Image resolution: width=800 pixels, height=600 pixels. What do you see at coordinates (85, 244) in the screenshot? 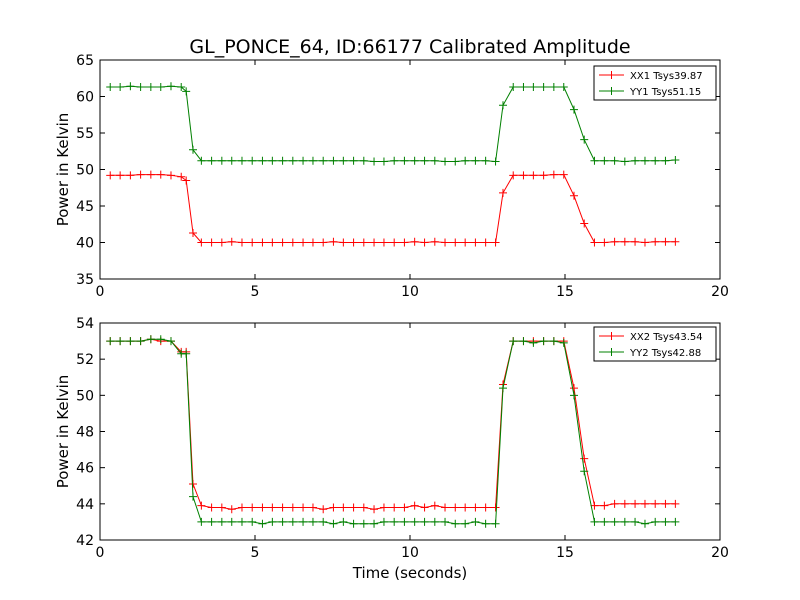
I see `y-tick-label: 40` at bounding box center [85, 244].